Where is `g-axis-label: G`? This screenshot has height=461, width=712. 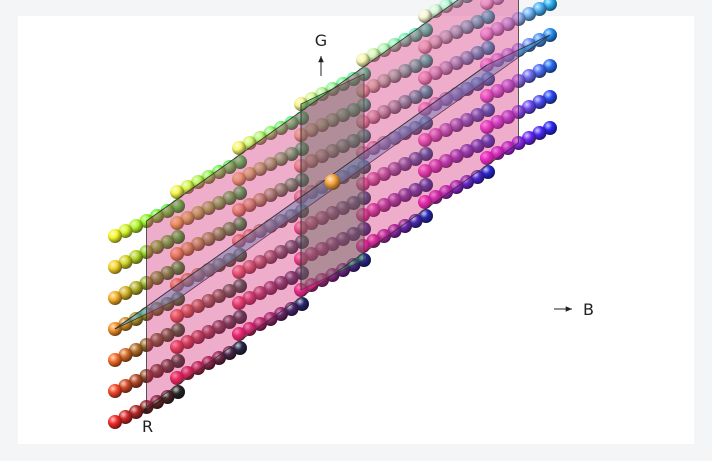
g-axis-label: G is located at coordinates (321, 40).